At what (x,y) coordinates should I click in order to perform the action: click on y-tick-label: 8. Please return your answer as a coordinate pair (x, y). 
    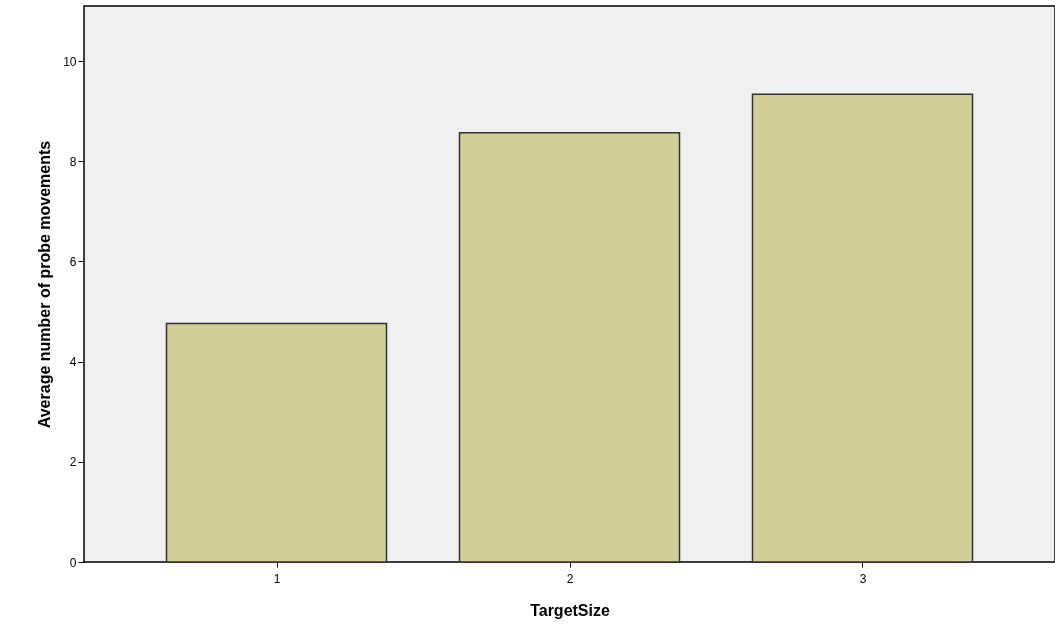
    Looking at the image, I should click on (73, 161).